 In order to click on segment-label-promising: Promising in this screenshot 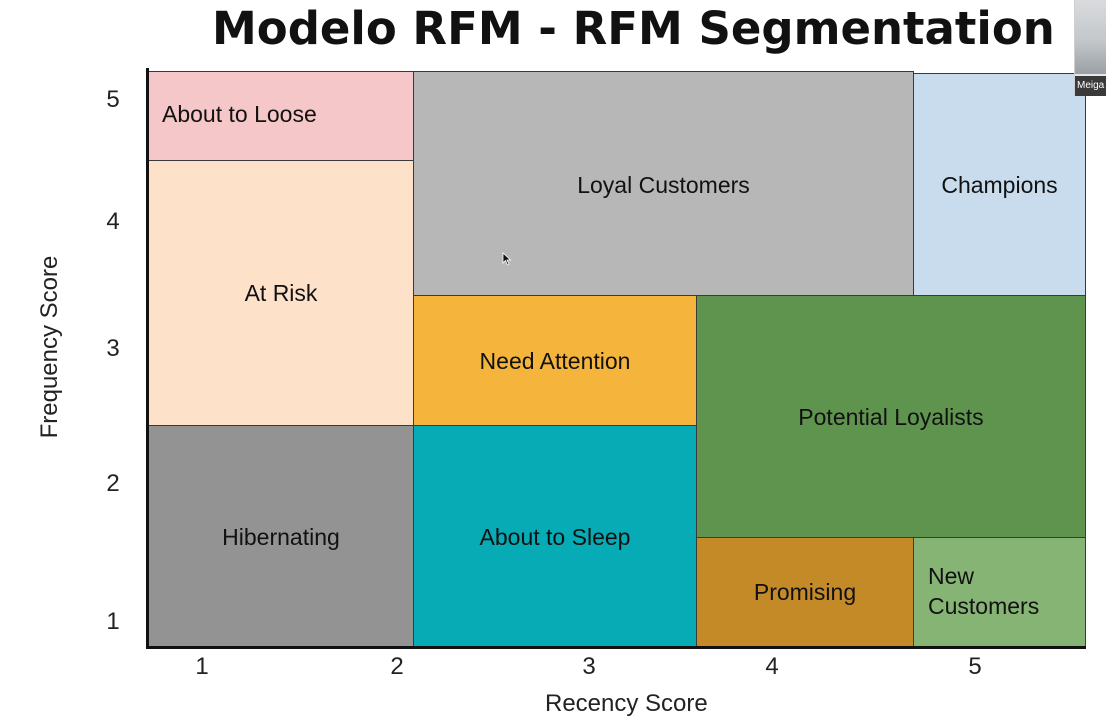, I will do `click(805, 592)`.